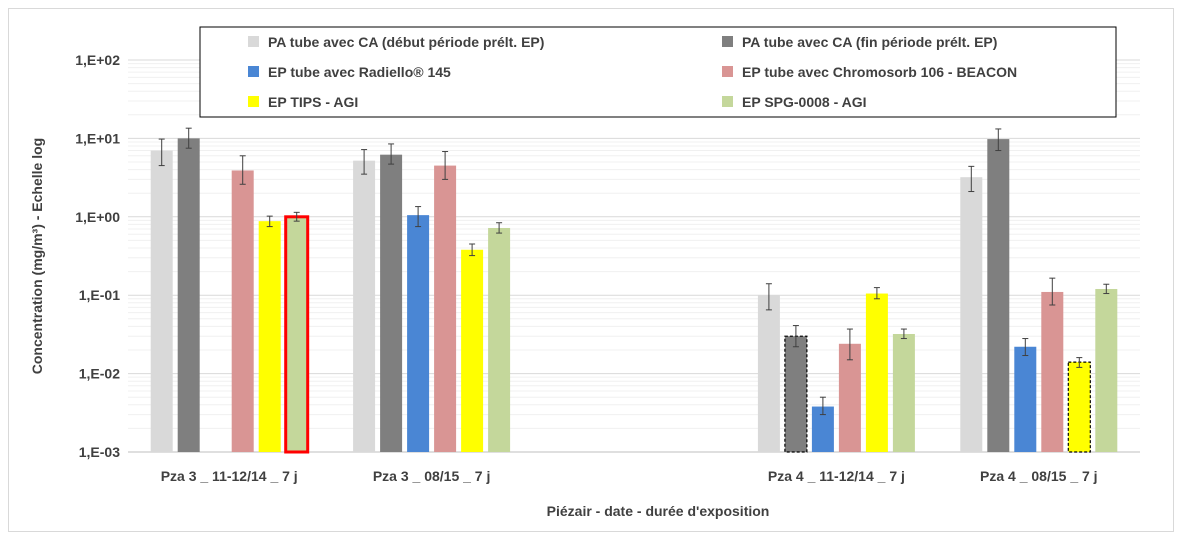 The image size is (1181, 535). What do you see at coordinates (99, 452) in the screenshot?
I see `y-tick-label: 1,E-03` at bounding box center [99, 452].